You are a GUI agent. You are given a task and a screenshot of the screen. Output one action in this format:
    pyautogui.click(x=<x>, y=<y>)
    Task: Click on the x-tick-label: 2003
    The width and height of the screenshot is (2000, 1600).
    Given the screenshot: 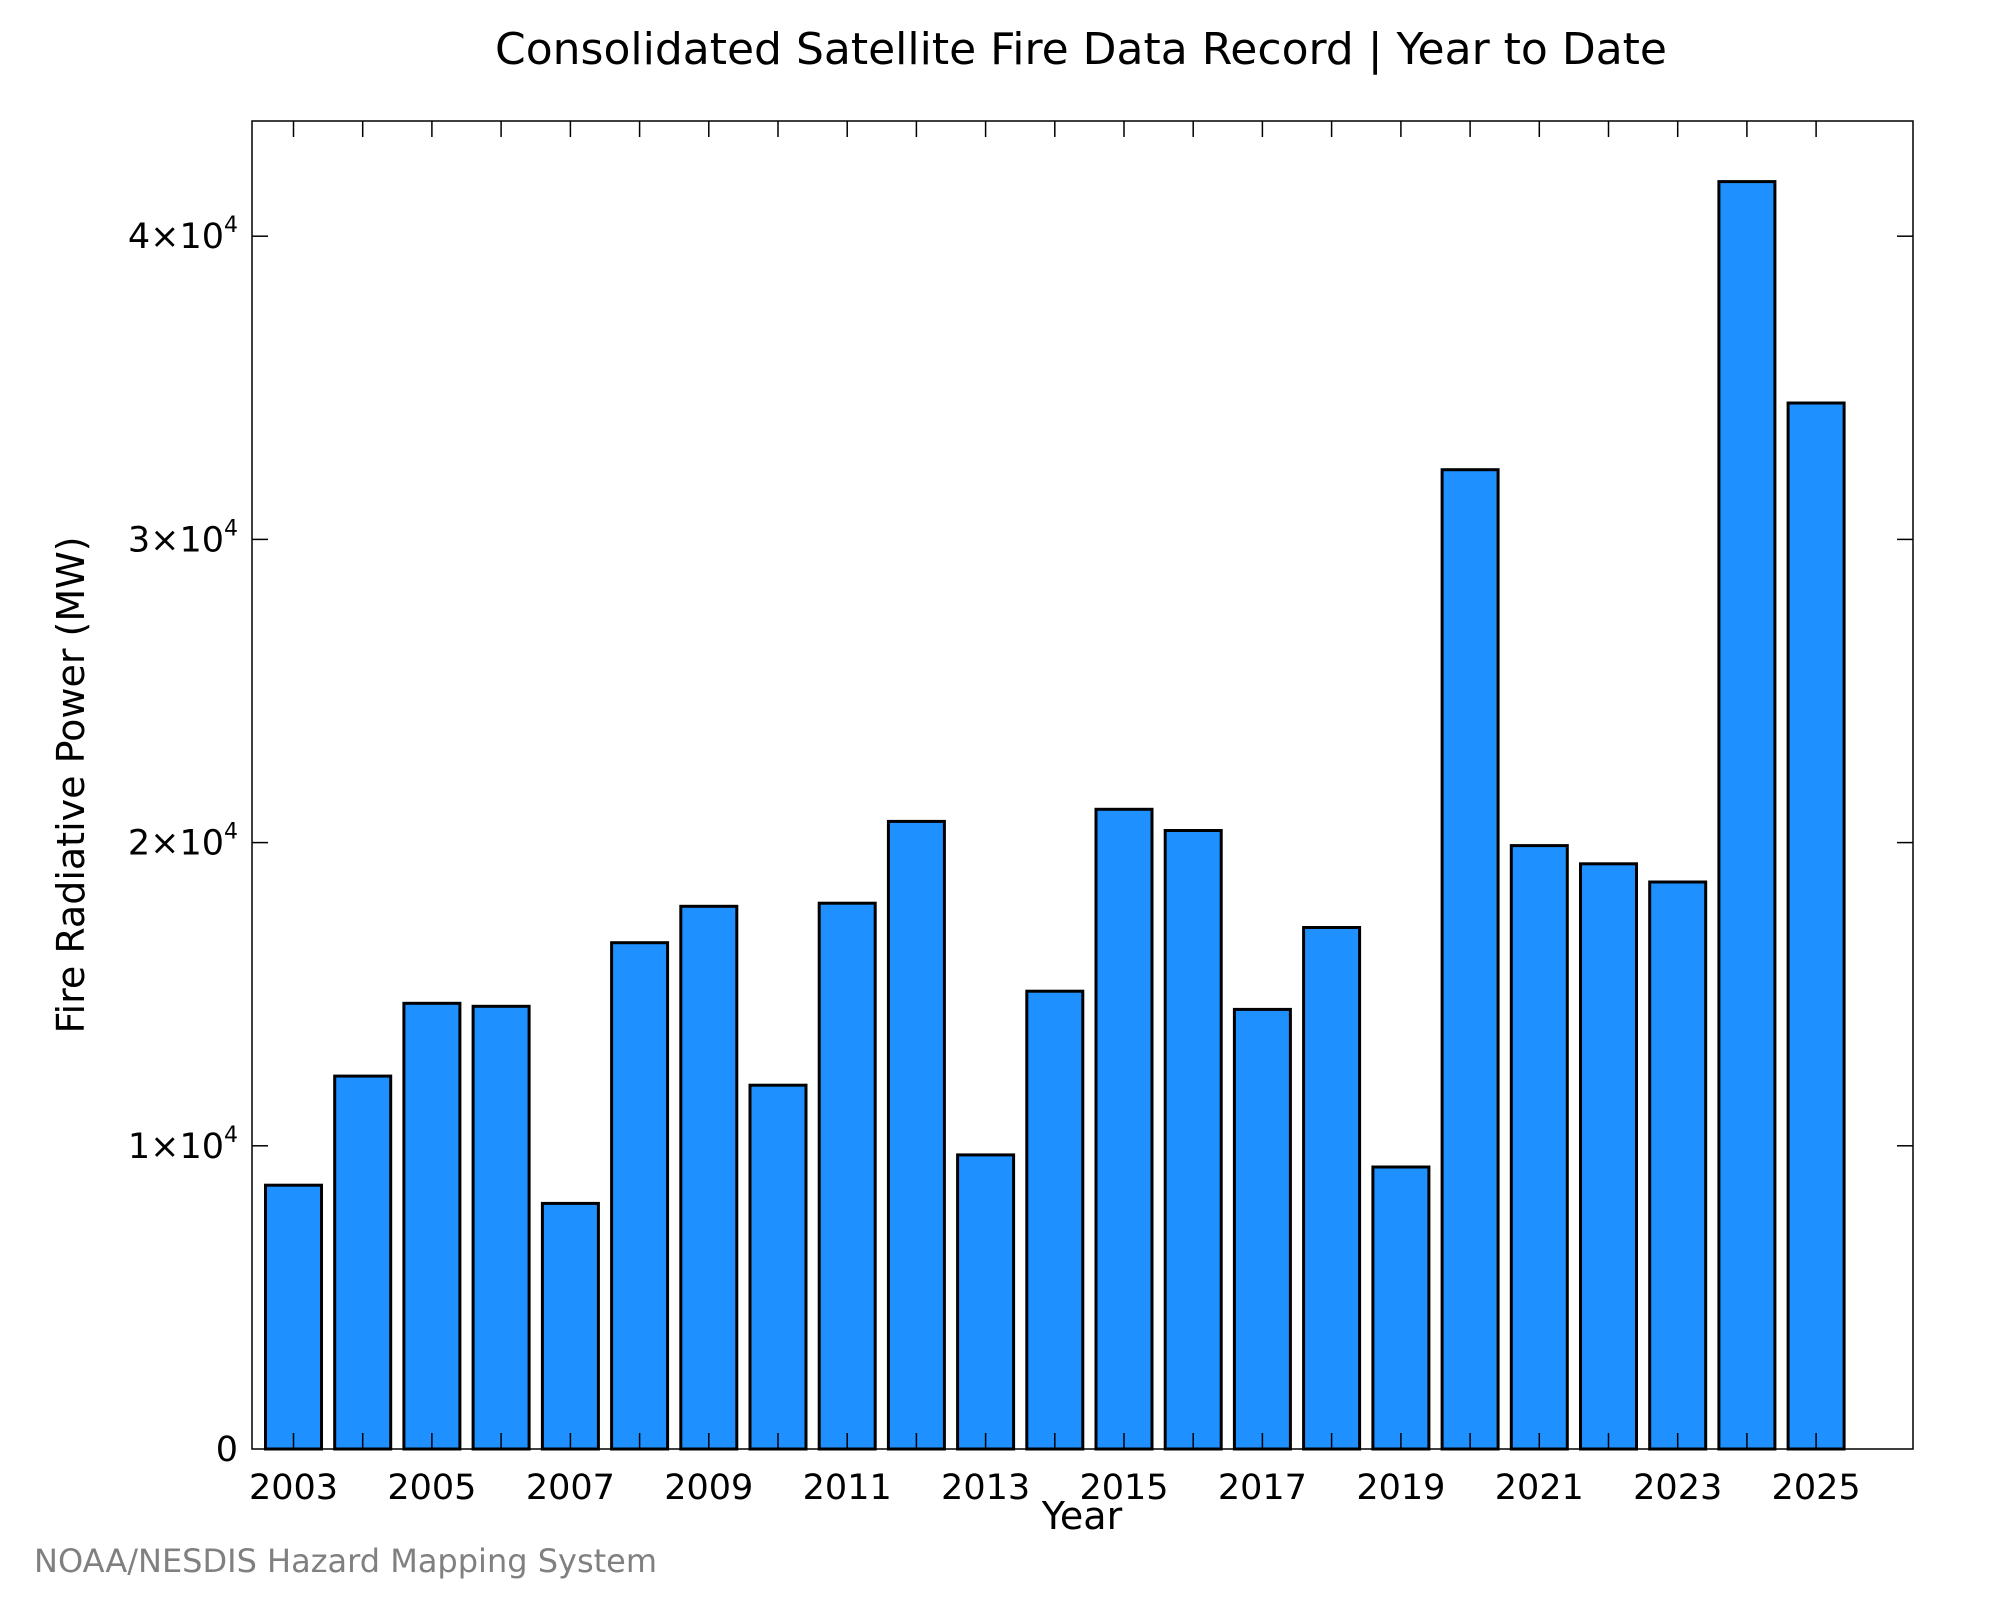 What is the action you would take?
    pyautogui.click(x=293, y=1488)
    